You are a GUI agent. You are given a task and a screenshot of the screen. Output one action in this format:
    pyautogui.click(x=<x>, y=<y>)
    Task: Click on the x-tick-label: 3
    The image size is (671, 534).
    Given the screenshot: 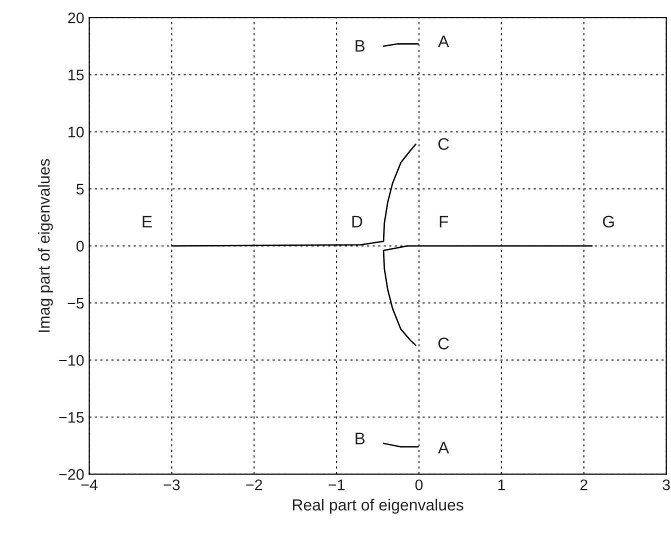 What is the action you would take?
    pyautogui.click(x=666, y=484)
    